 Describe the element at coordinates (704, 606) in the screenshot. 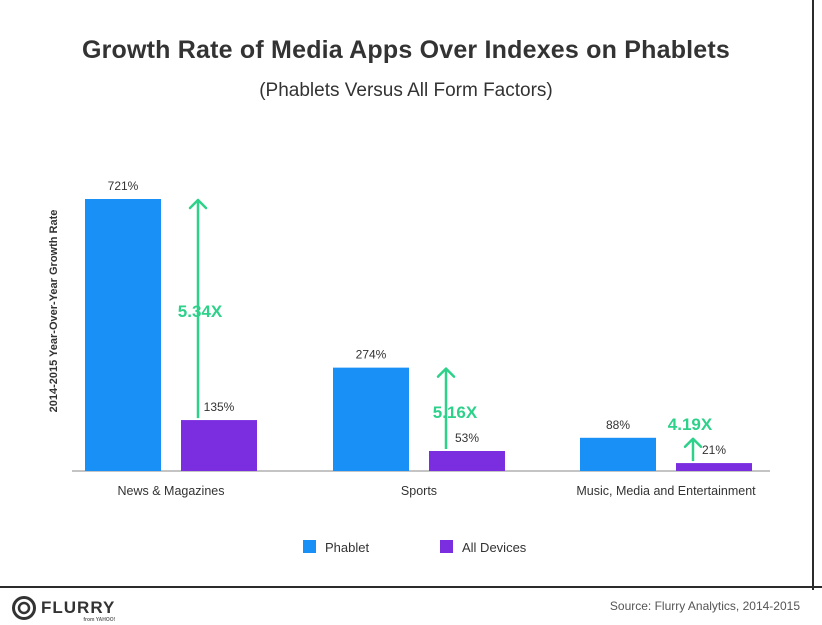

I see `source-note: Source: Flurry Analytics, 2014-2015` at that location.